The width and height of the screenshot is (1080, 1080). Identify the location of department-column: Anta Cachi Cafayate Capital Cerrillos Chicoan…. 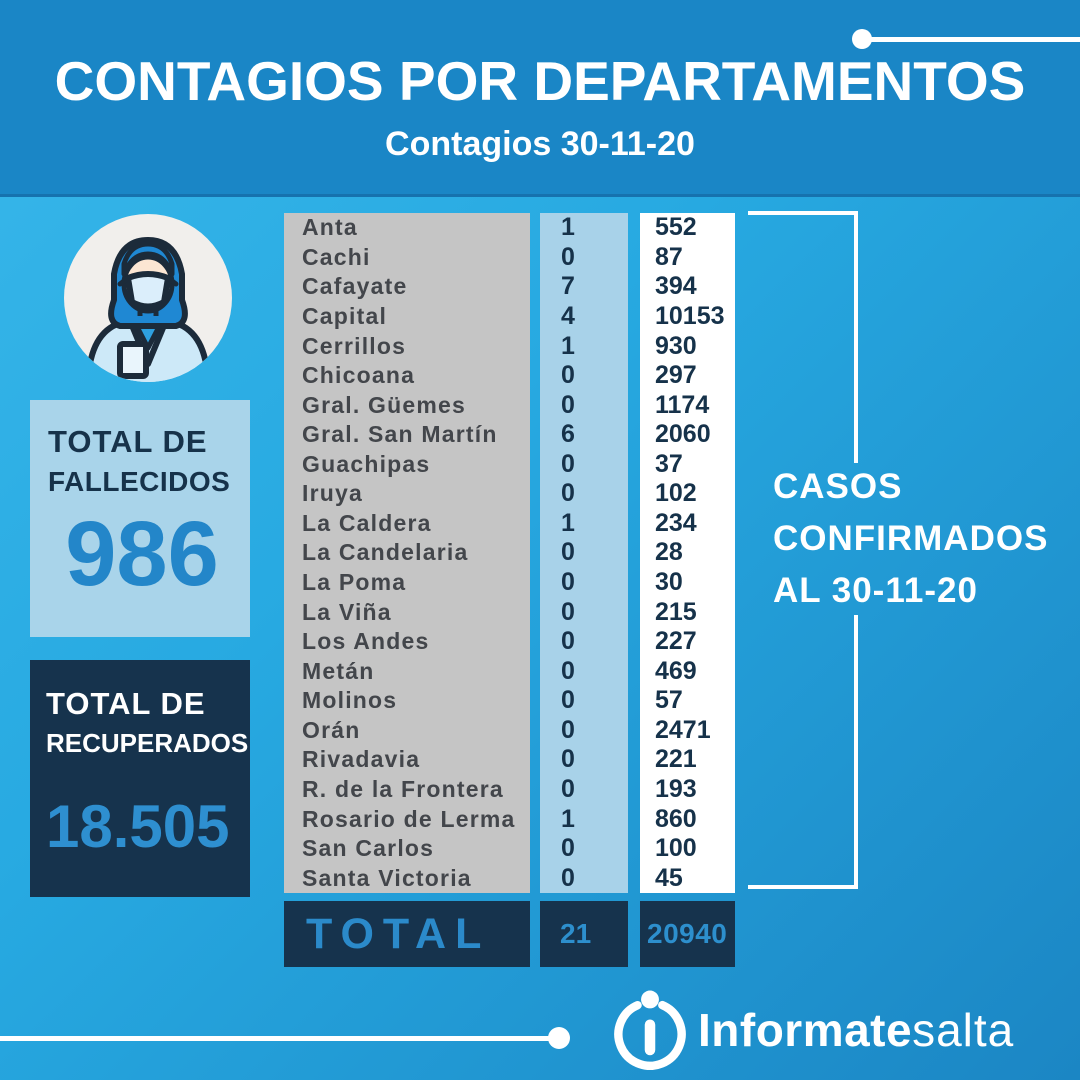
(407, 553).